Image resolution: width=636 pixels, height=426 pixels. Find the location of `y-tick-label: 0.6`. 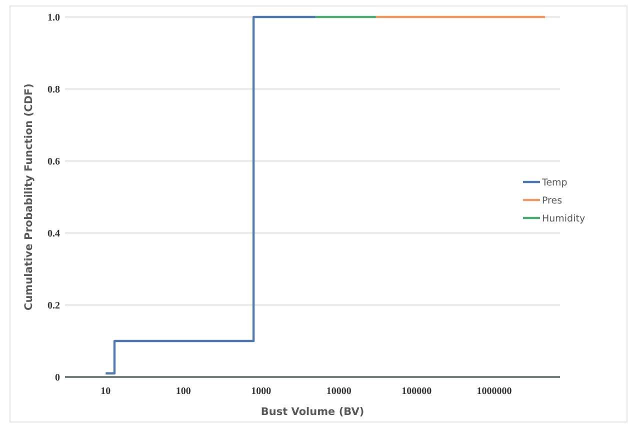

y-tick-label: 0.6 is located at coordinates (54, 162).